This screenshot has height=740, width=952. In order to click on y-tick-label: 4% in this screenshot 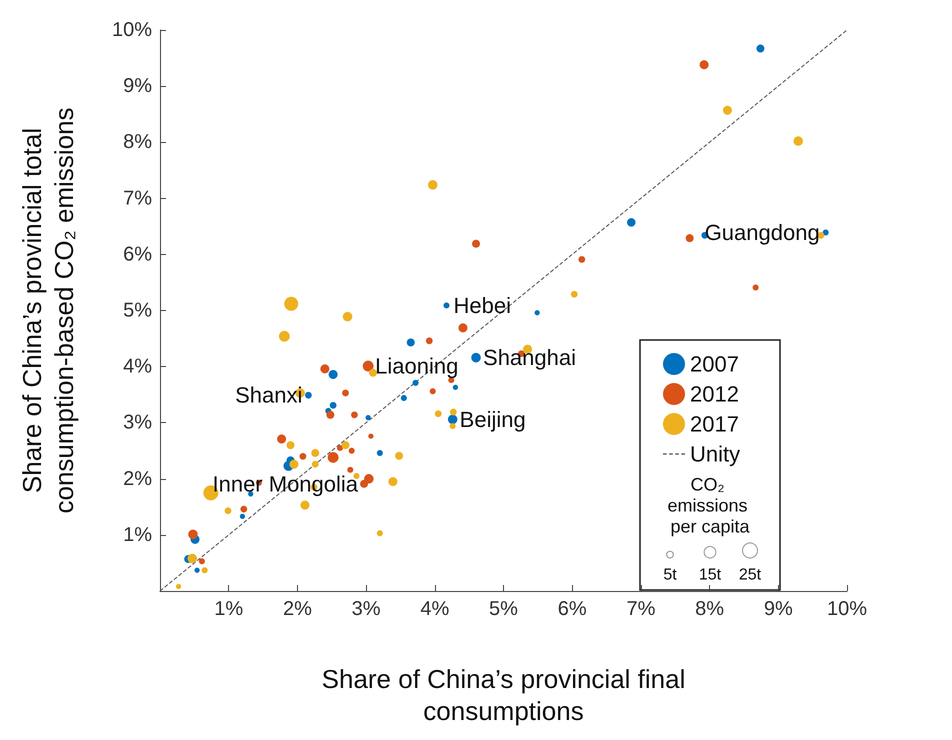, I will do `click(137, 367)`.